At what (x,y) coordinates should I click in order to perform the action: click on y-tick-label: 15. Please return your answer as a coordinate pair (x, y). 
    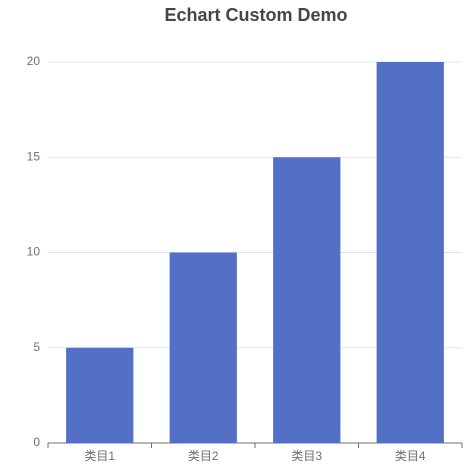
    Looking at the image, I should click on (34, 156).